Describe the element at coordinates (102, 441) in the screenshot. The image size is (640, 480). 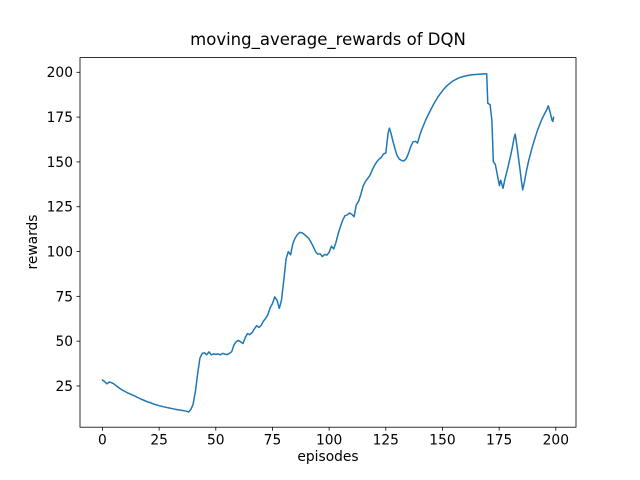
I see `x-tick-label: 0` at that location.